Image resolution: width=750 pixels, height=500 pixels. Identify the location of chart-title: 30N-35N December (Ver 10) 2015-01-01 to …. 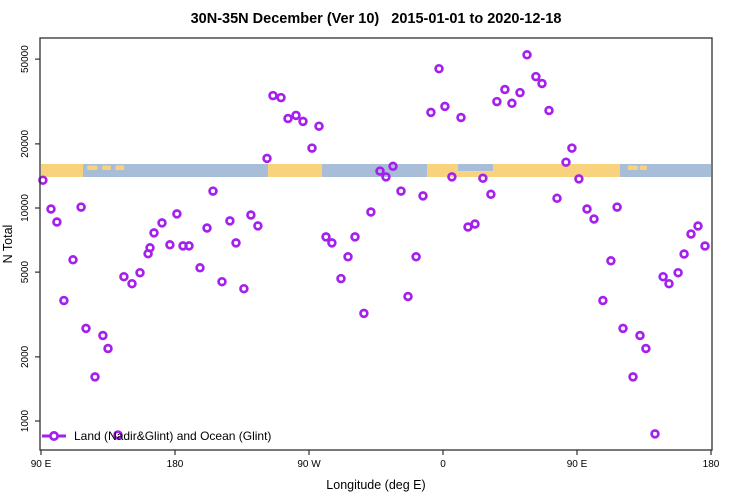
(376, 19).